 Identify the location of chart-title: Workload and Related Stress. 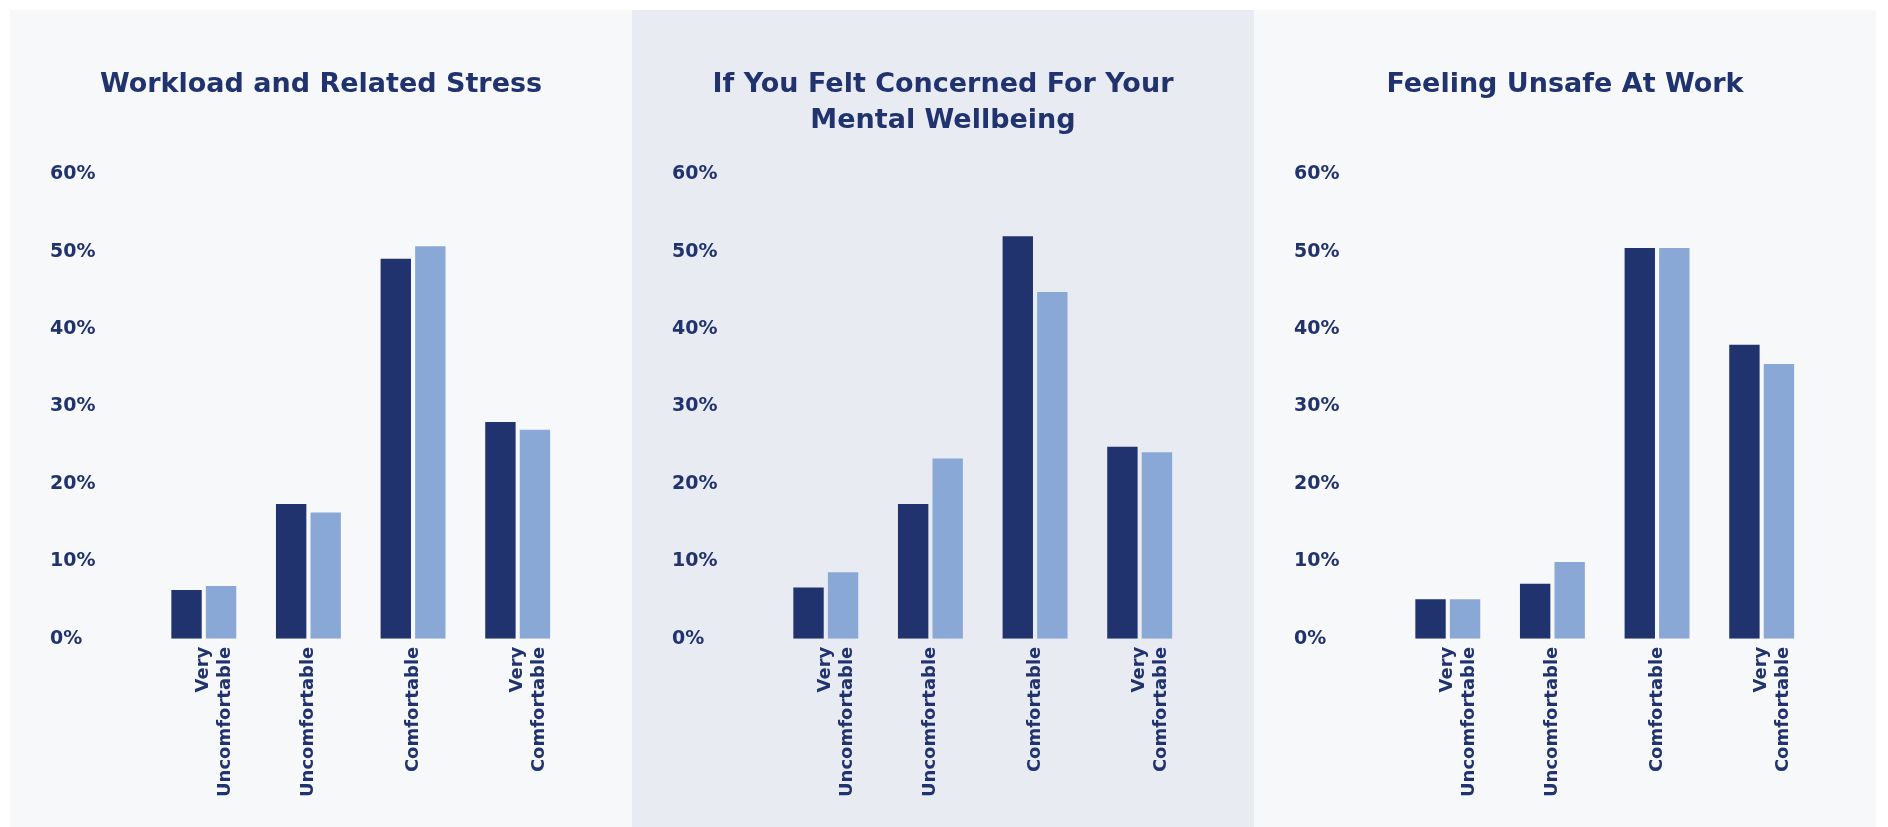
(321, 83).